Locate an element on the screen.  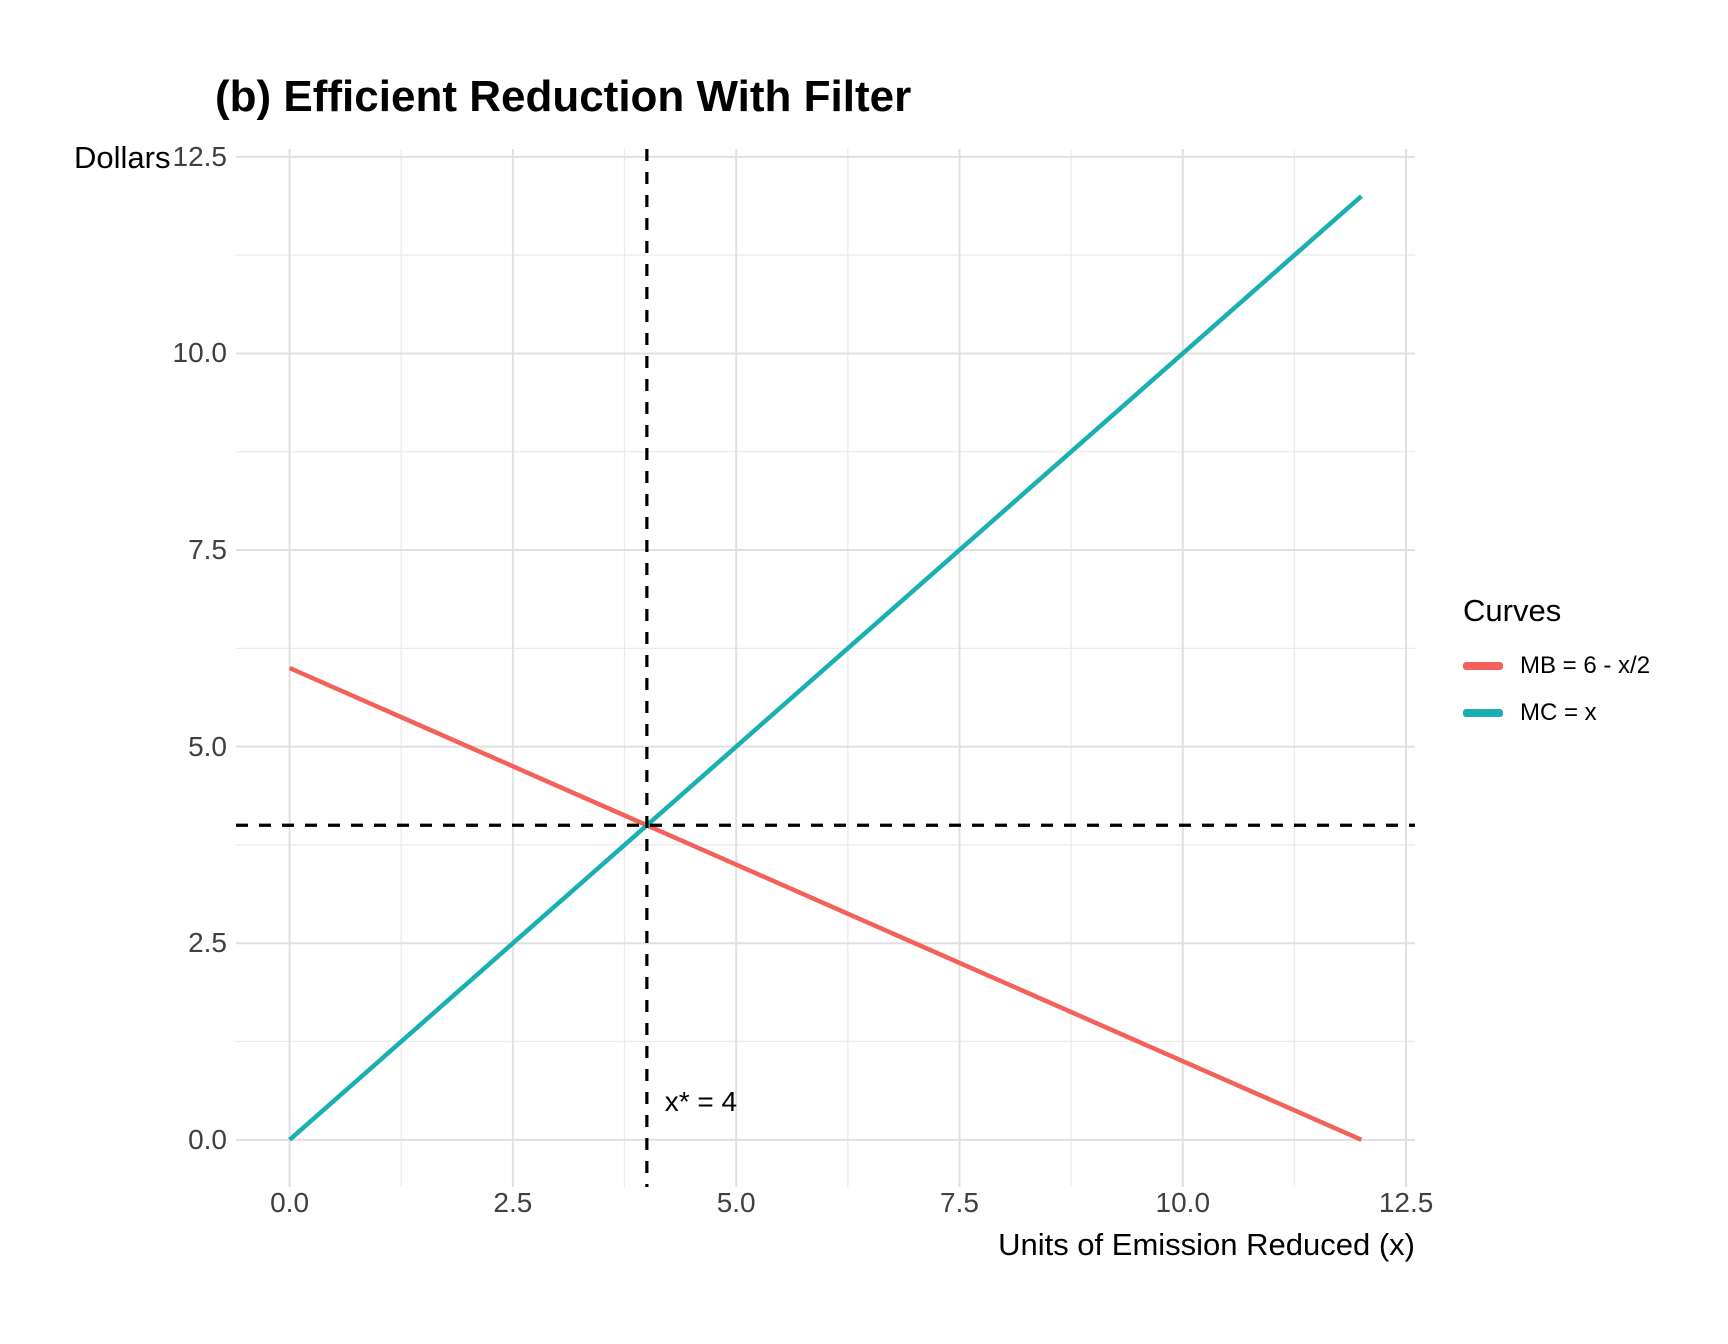
y-tick-label: 12.5 is located at coordinates (200, 156).